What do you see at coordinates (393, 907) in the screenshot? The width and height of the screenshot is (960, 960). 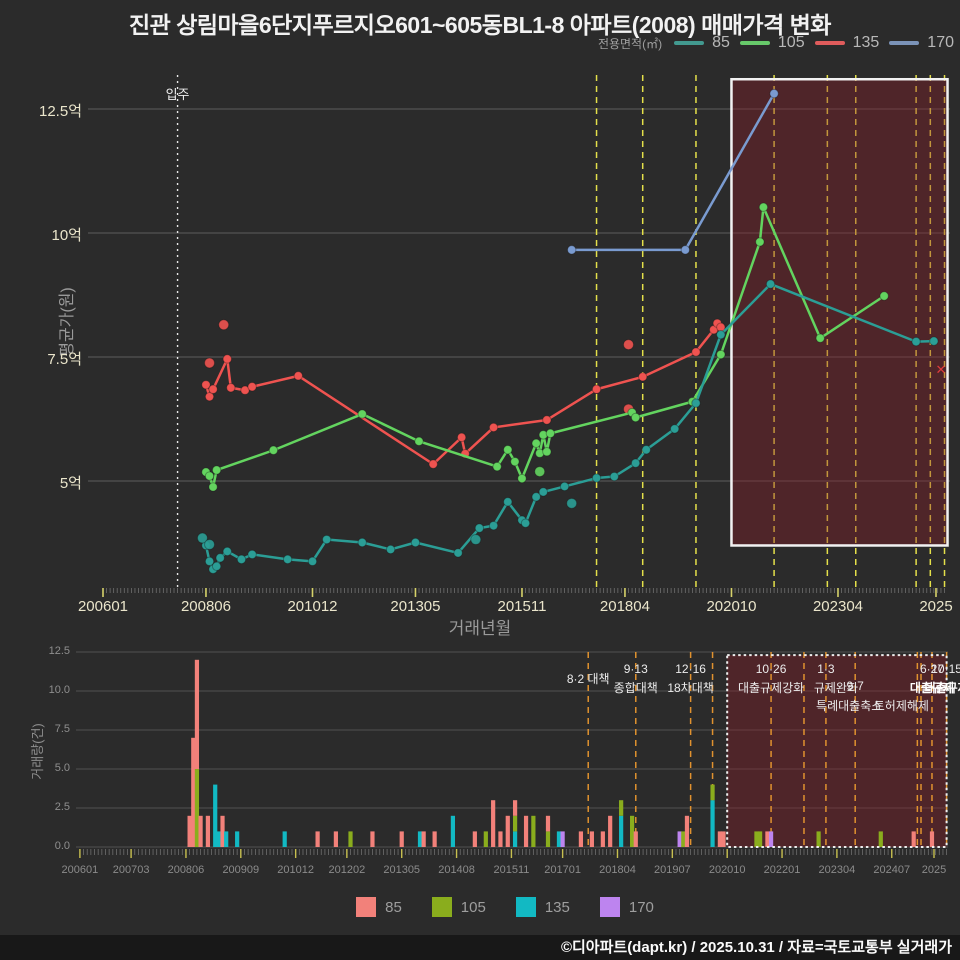 I see `volume-legend-label-85: 85` at bounding box center [393, 907].